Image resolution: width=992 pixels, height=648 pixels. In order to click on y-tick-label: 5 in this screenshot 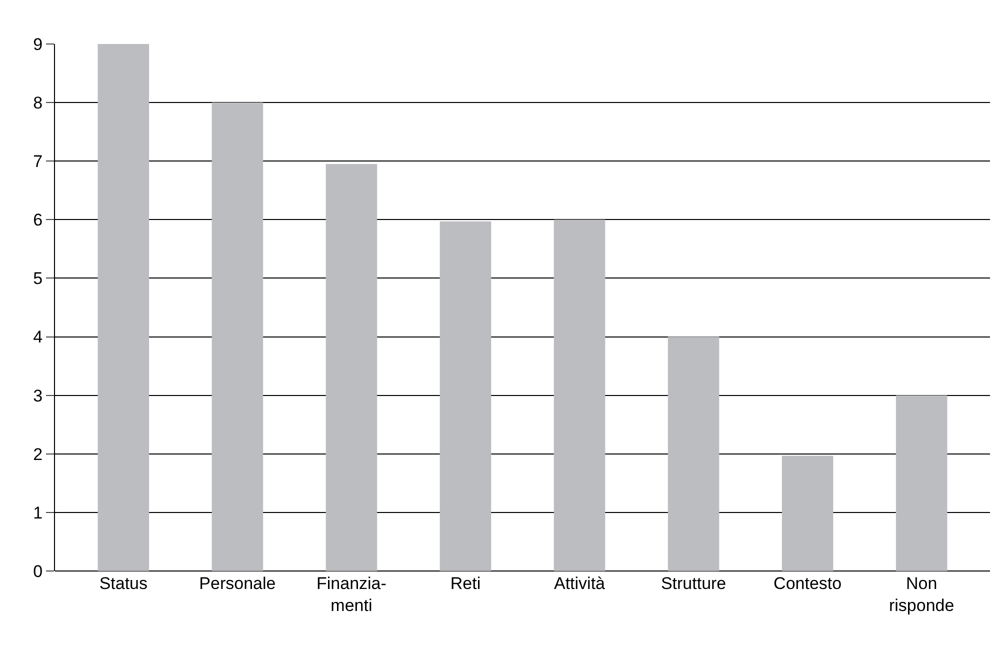, I will do `click(38, 278)`.